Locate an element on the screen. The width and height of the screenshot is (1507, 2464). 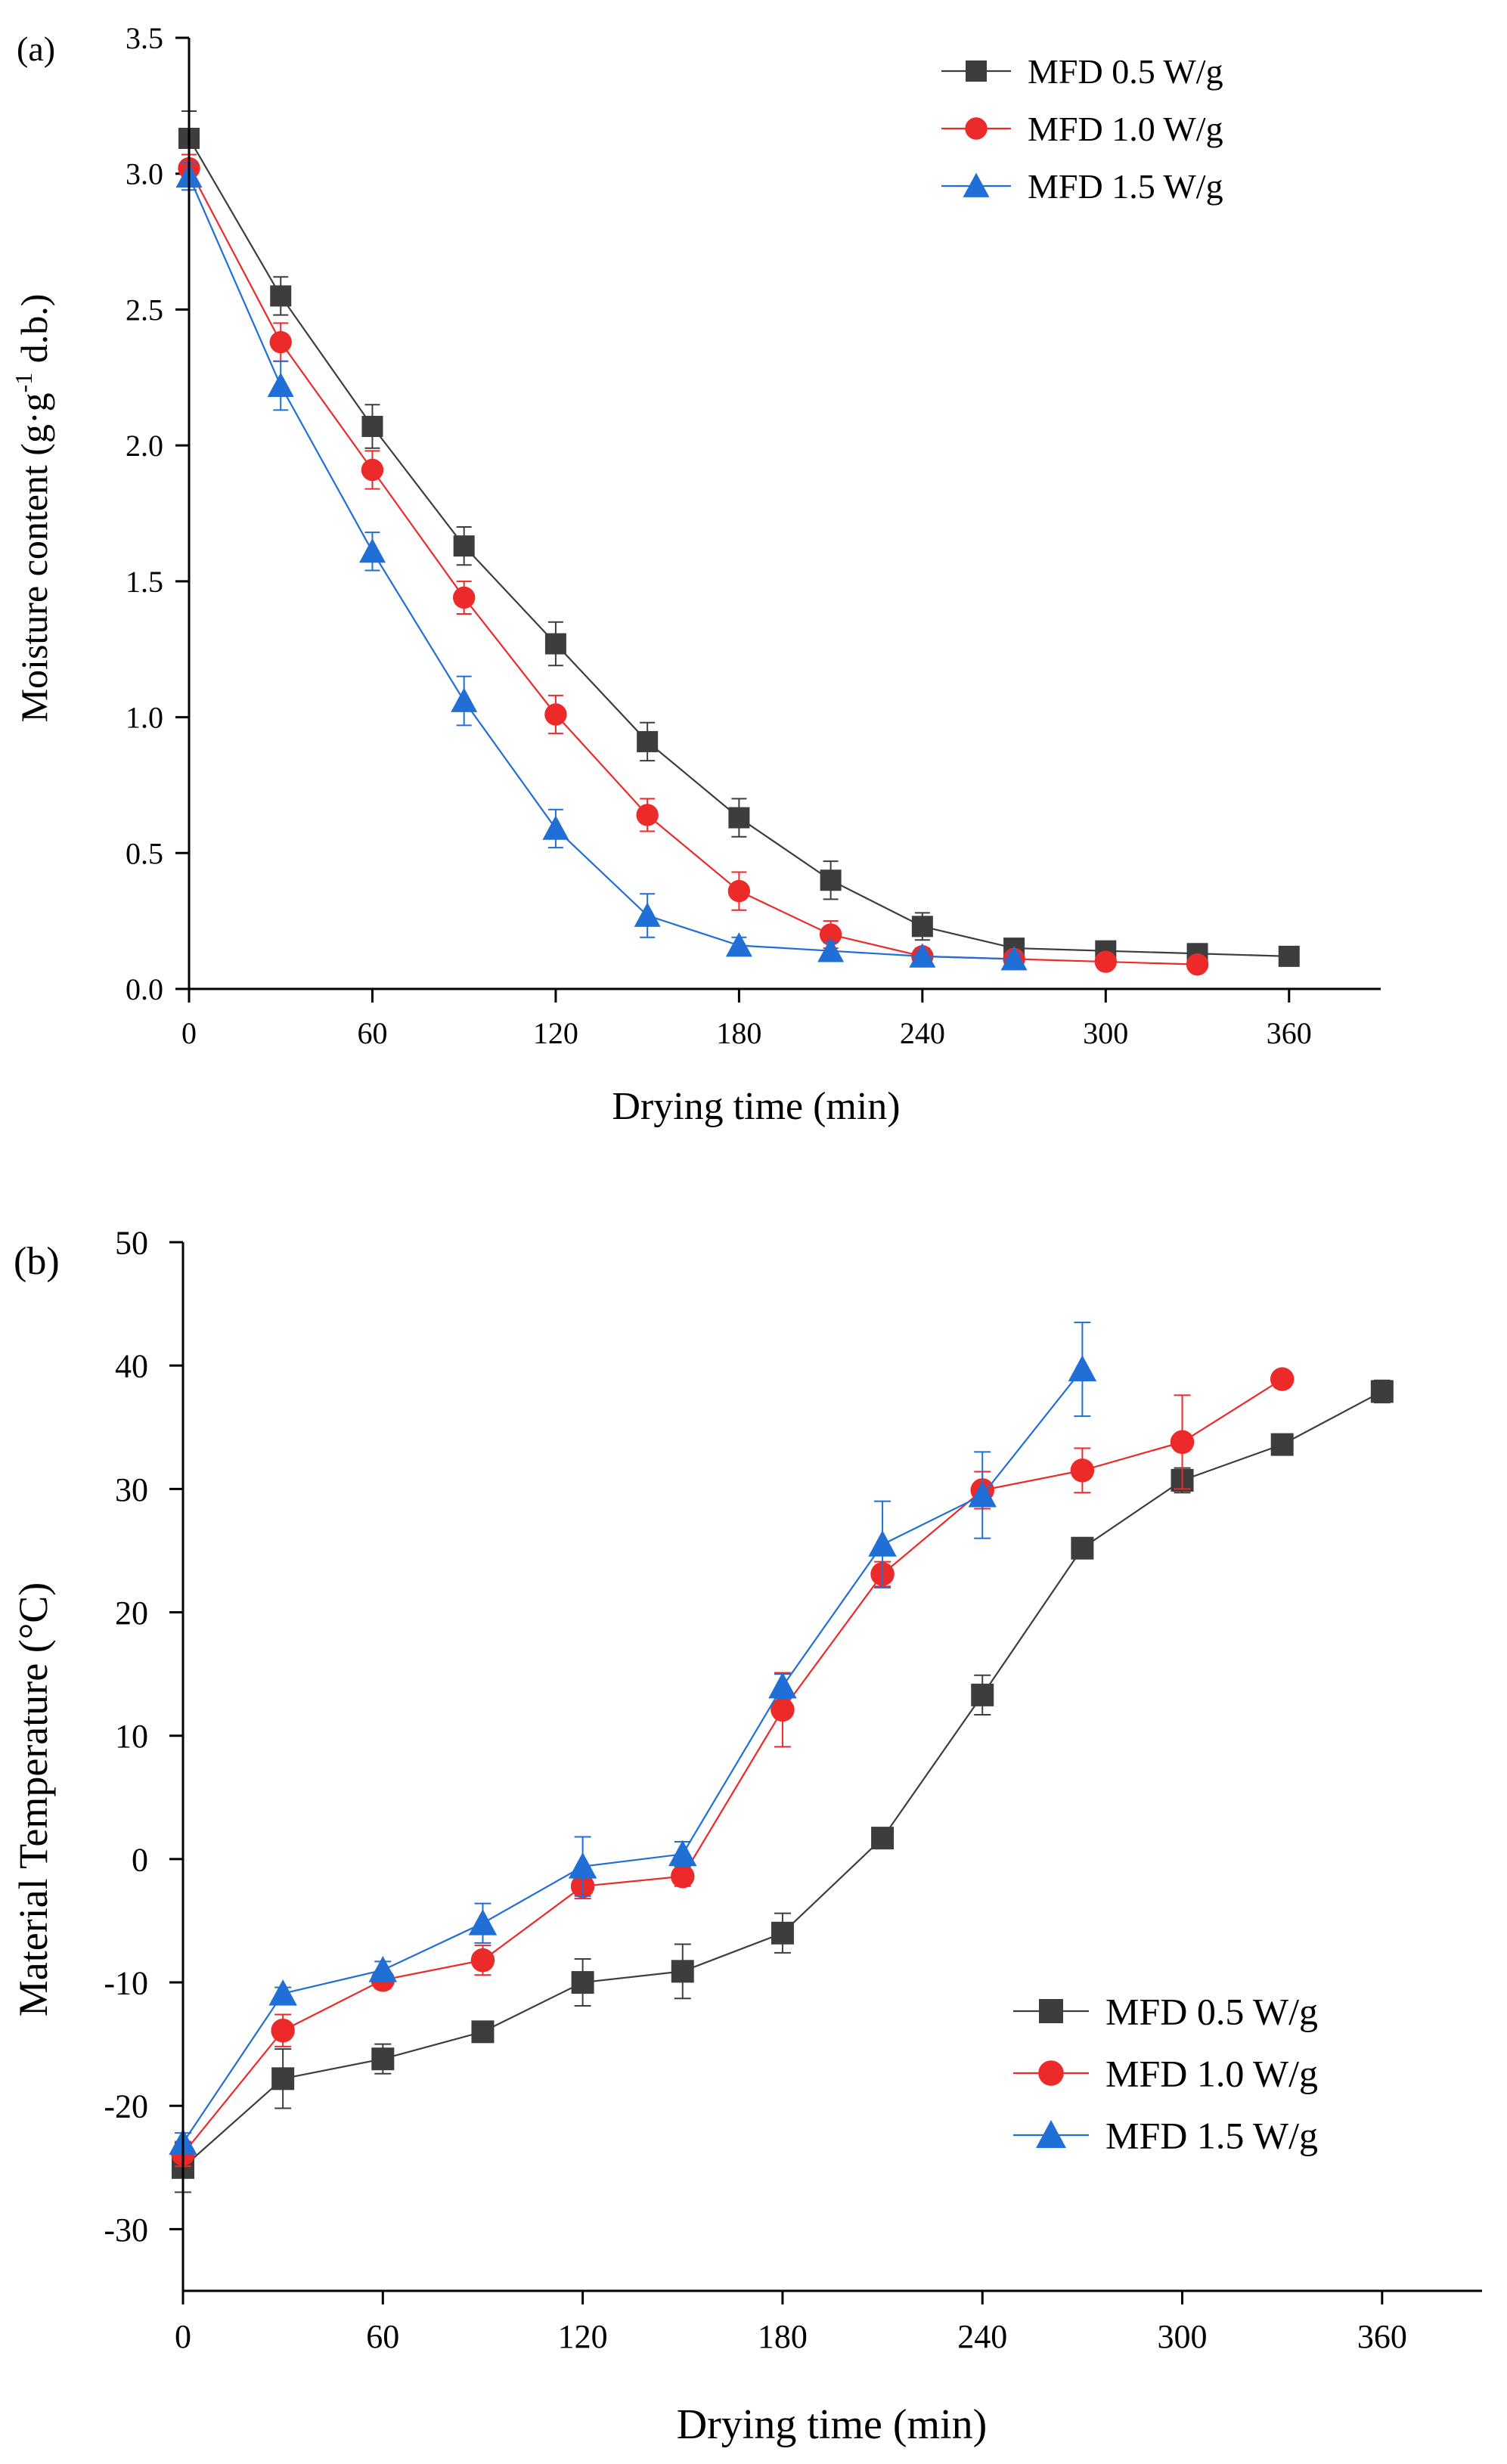
panel-a-legend-label: MFD 1.5 W/g is located at coordinates (1125, 186).